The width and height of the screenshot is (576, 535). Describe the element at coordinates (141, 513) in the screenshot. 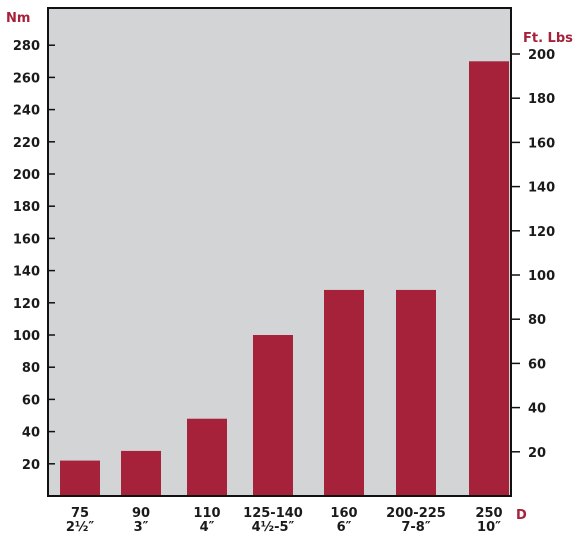

I see `category-label-primary: 90` at that location.